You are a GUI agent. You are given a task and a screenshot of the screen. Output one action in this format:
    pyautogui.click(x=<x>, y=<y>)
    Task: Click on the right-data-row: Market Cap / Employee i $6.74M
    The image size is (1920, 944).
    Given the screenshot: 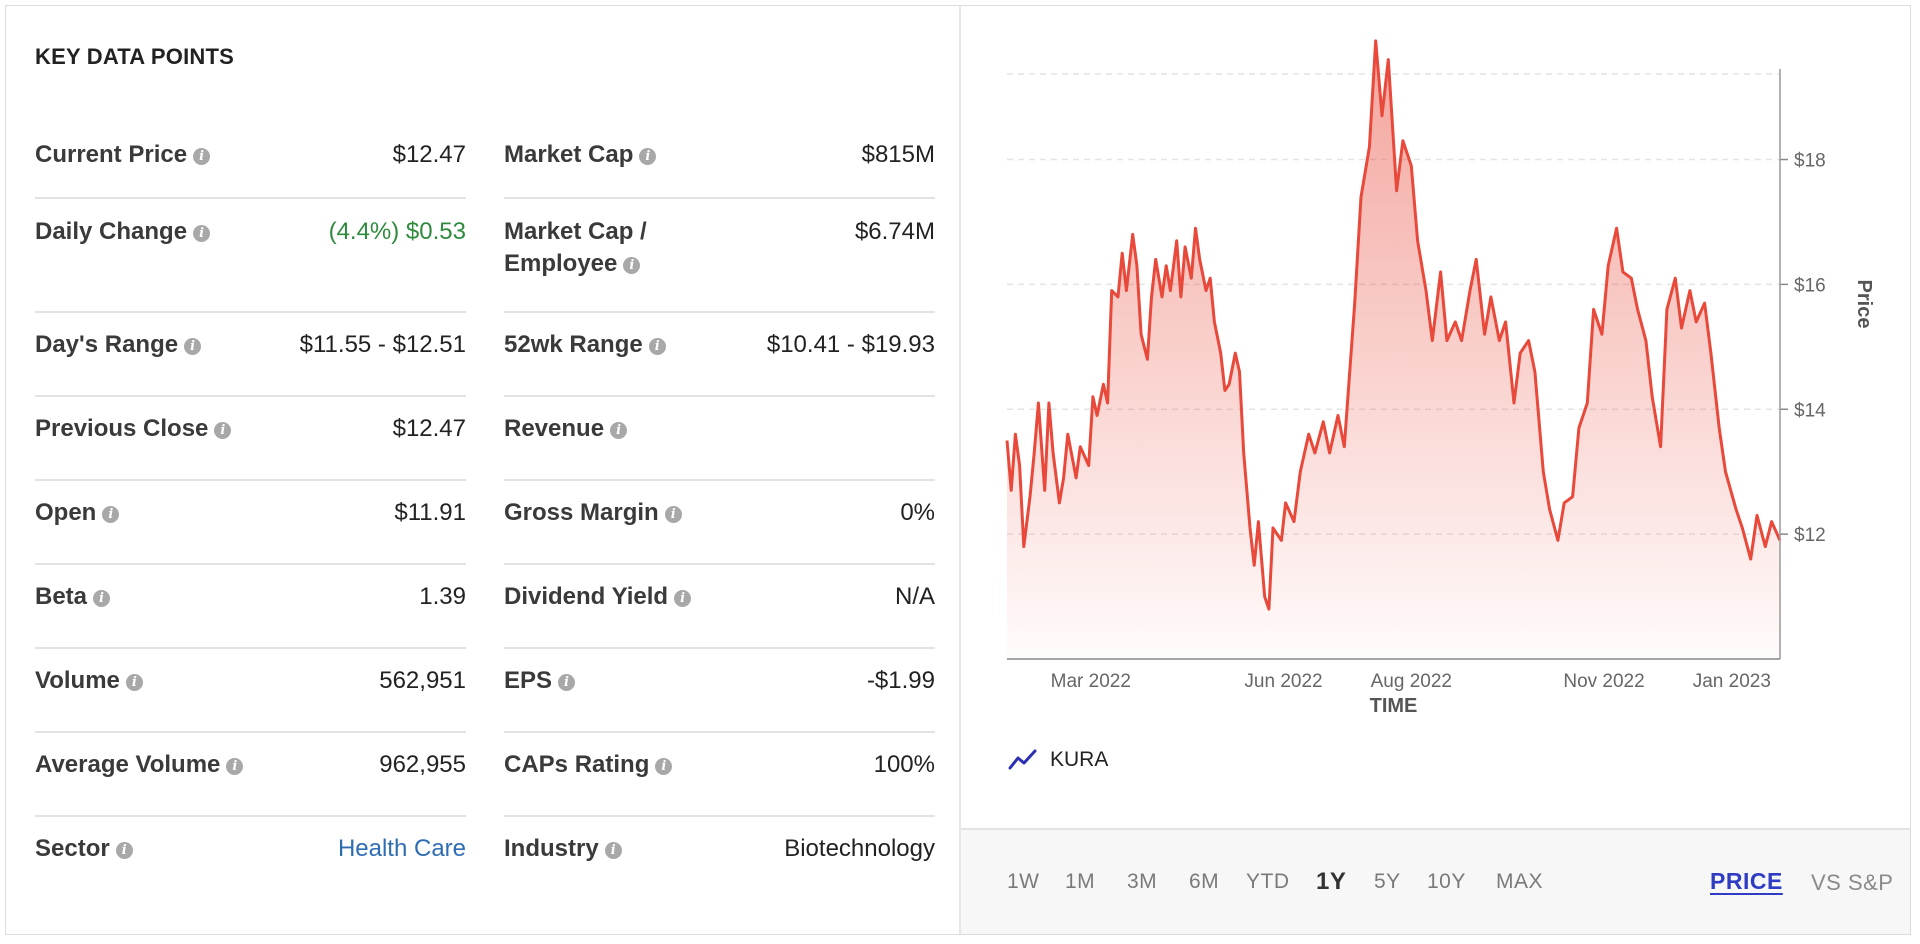 What is the action you would take?
    pyautogui.click(x=719, y=256)
    